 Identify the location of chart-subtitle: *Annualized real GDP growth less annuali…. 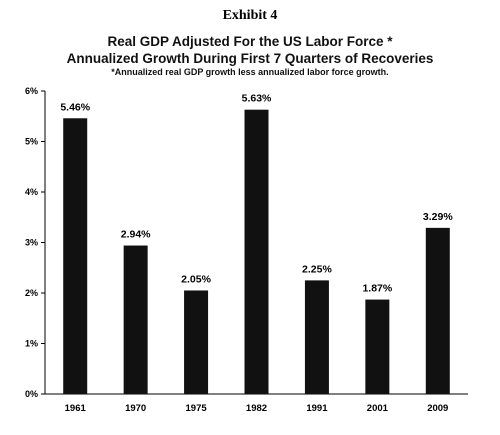
(250, 72).